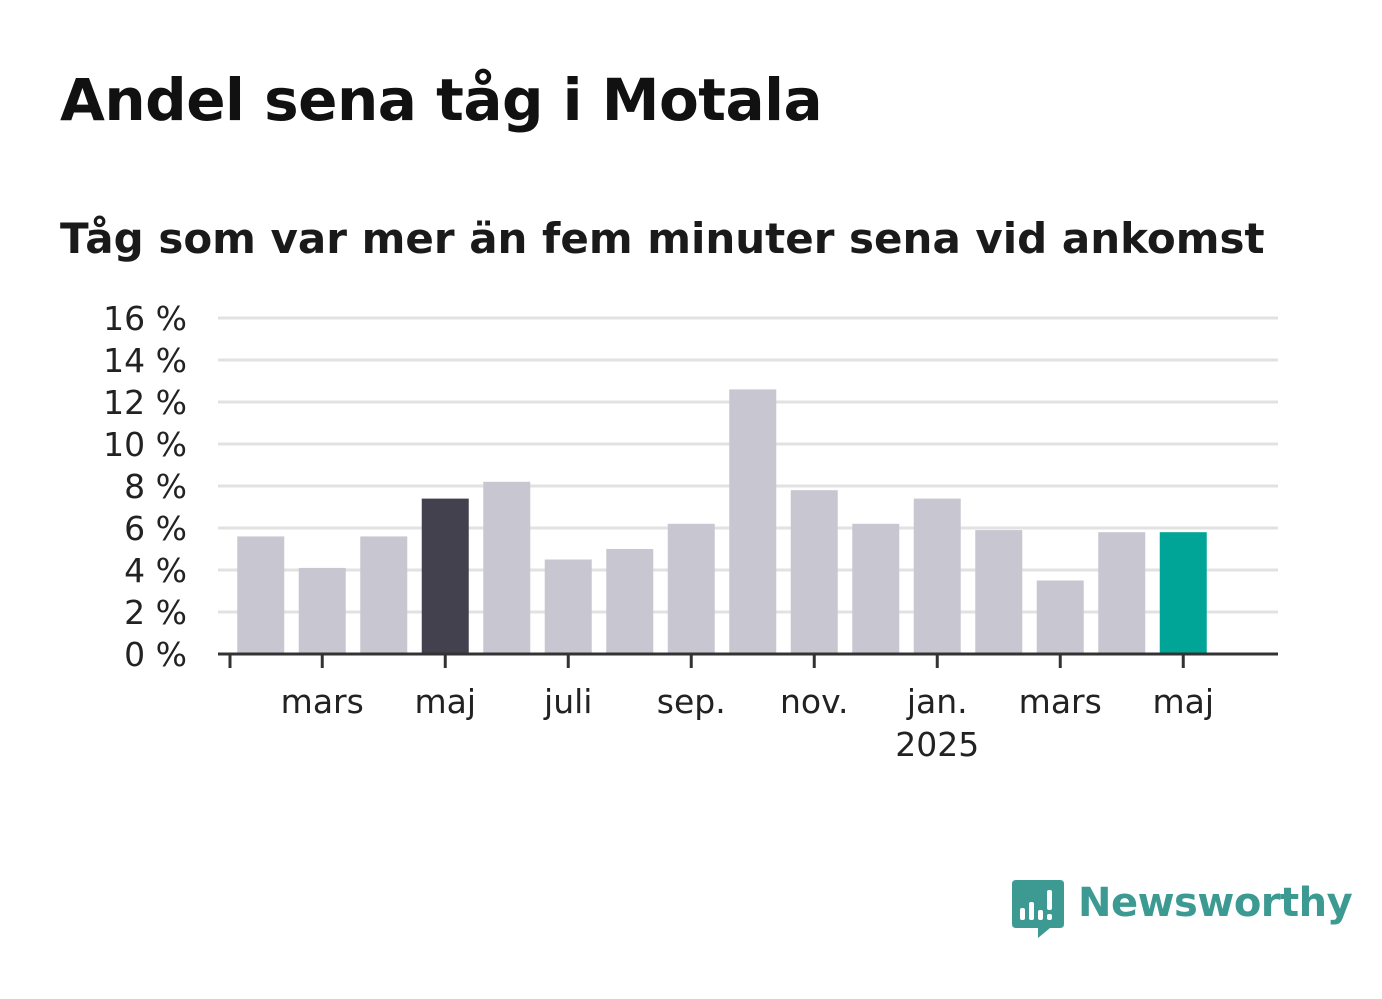  I want to click on x-tick-sublabel: 2025, so click(937, 744).